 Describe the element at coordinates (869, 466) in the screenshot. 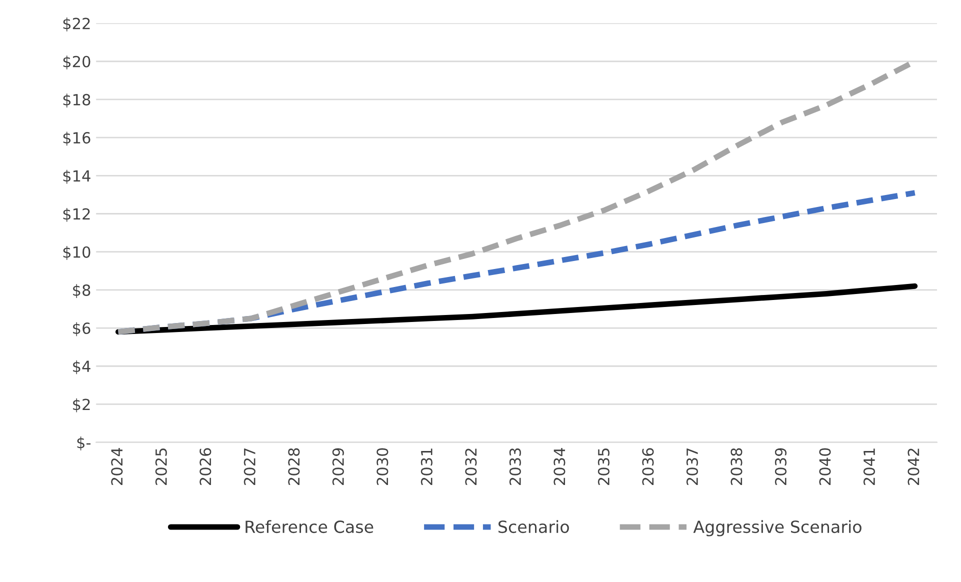

I see `x-tick-label: 2041` at that location.